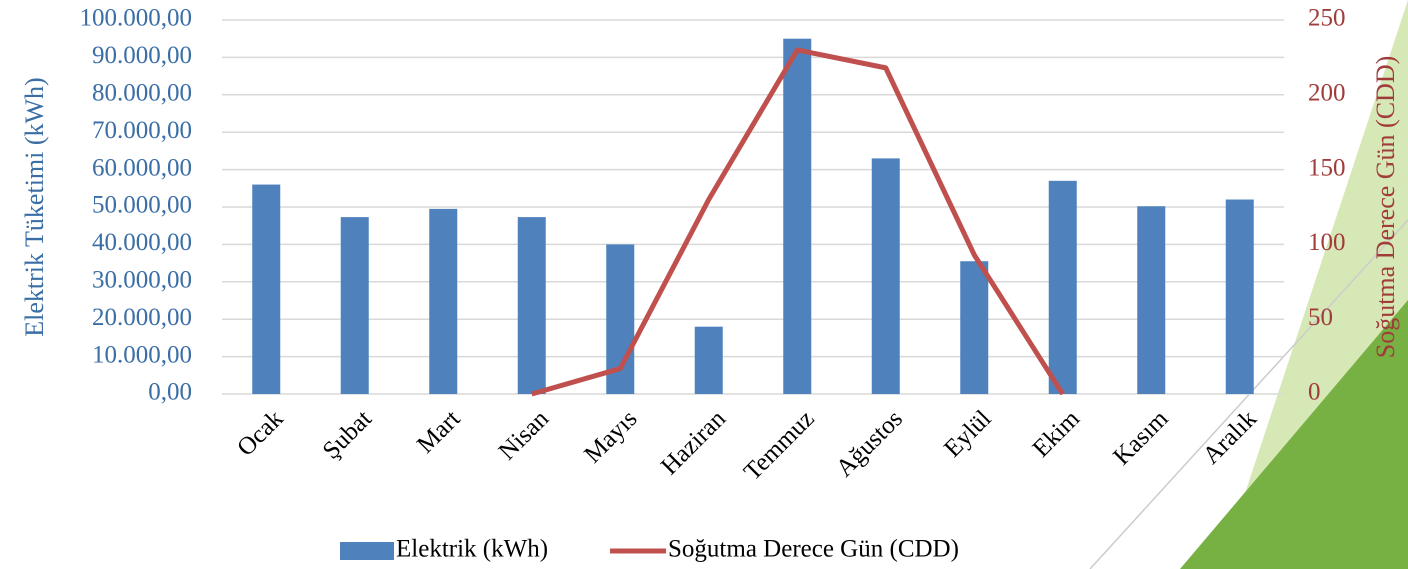  I want to click on legend-swatch, so click(367, 551).